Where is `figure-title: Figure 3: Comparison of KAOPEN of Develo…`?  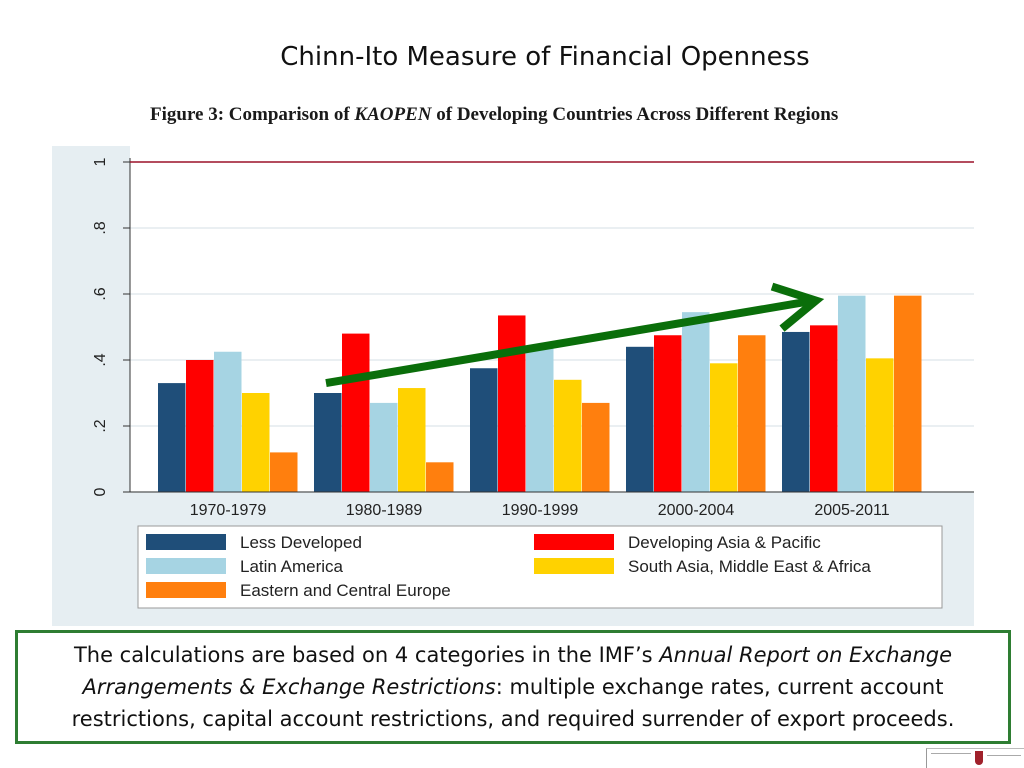 figure-title: Figure 3: Comparison of KAOPEN of Develo… is located at coordinates (565, 115).